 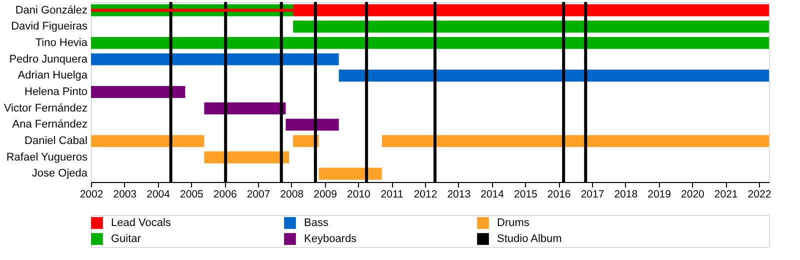 What do you see at coordinates (693, 194) in the screenshot?
I see `x-tick-label: 2020` at bounding box center [693, 194].